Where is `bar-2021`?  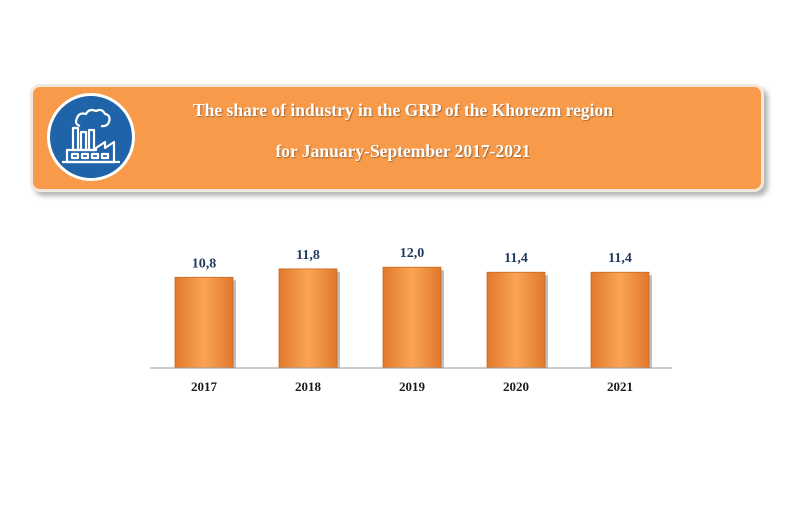 bar-2021 is located at coordinates (620, 320).